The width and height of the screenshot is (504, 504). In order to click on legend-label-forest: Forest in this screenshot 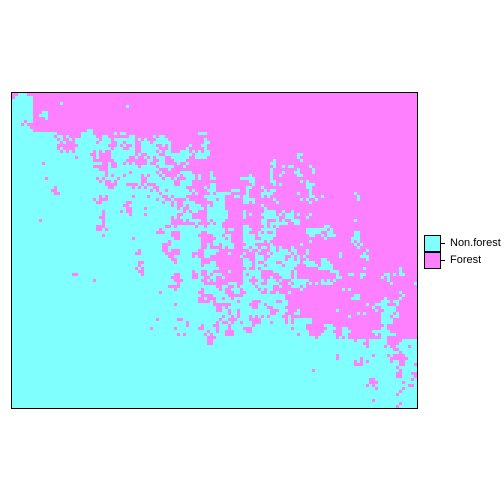, I will do `click(466, 260)`.